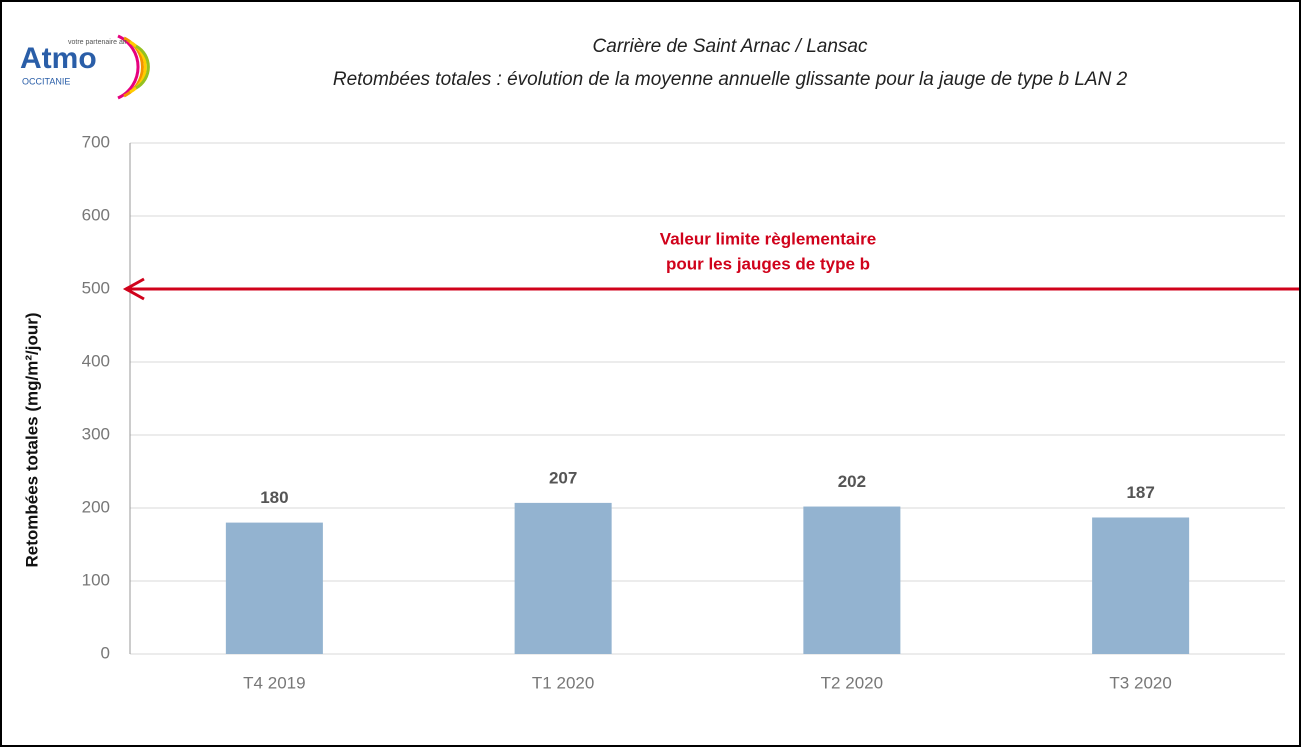  I want to click on y-tick-label: 100, so click(96, 579).